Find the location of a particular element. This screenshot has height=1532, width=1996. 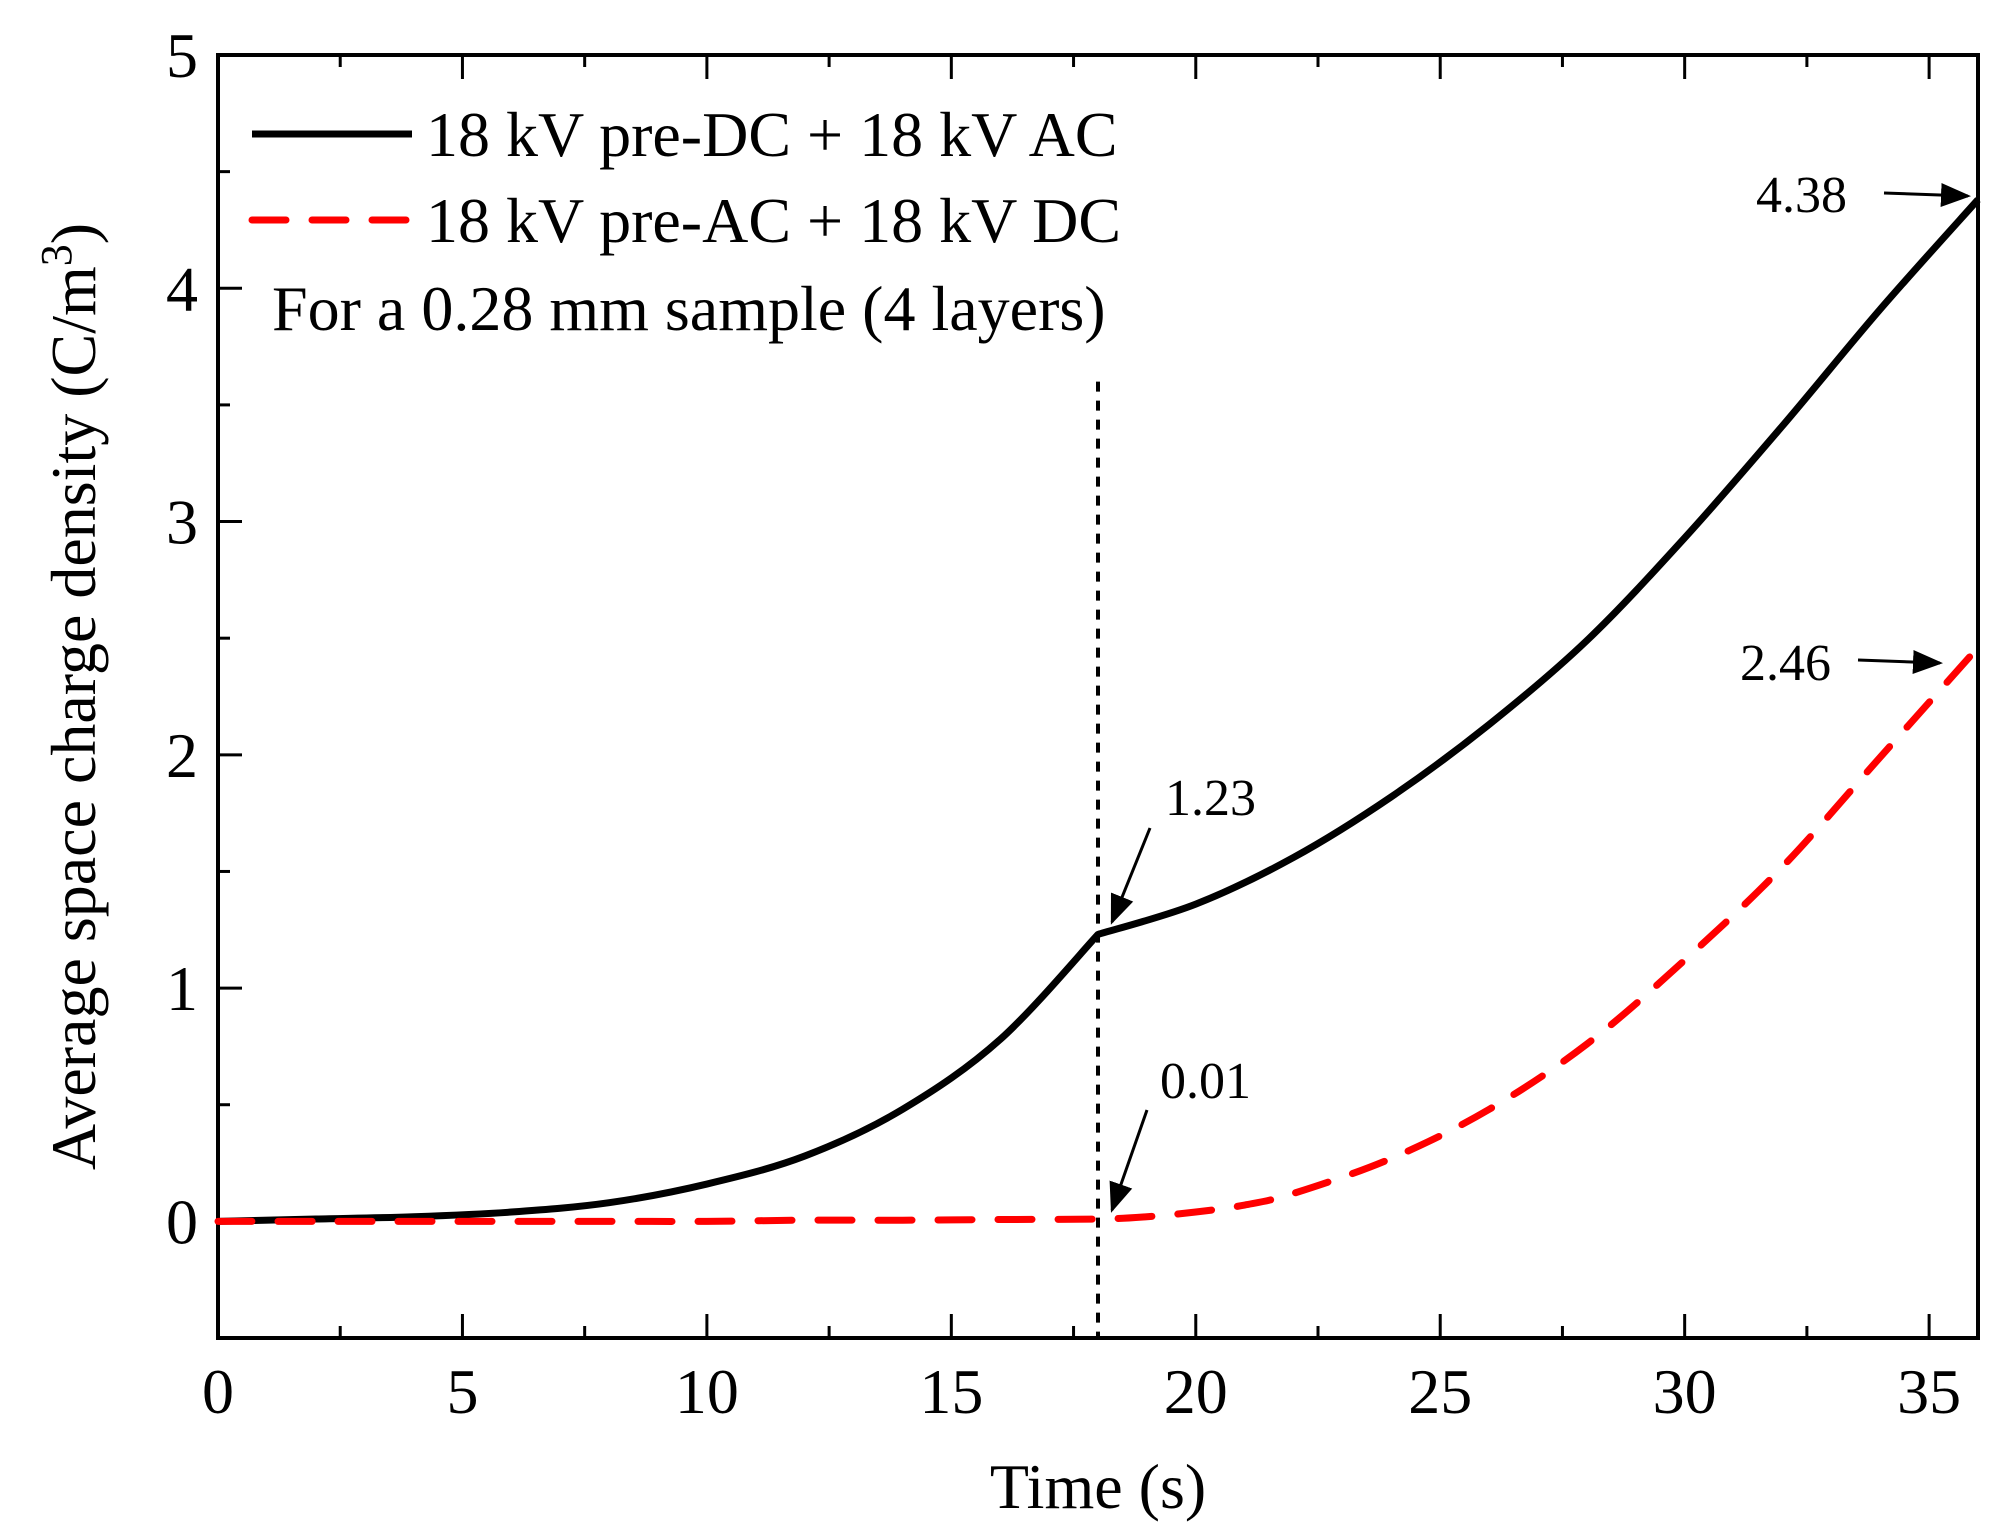

y-tick-label: 2 is located at coordinates (182, 755).